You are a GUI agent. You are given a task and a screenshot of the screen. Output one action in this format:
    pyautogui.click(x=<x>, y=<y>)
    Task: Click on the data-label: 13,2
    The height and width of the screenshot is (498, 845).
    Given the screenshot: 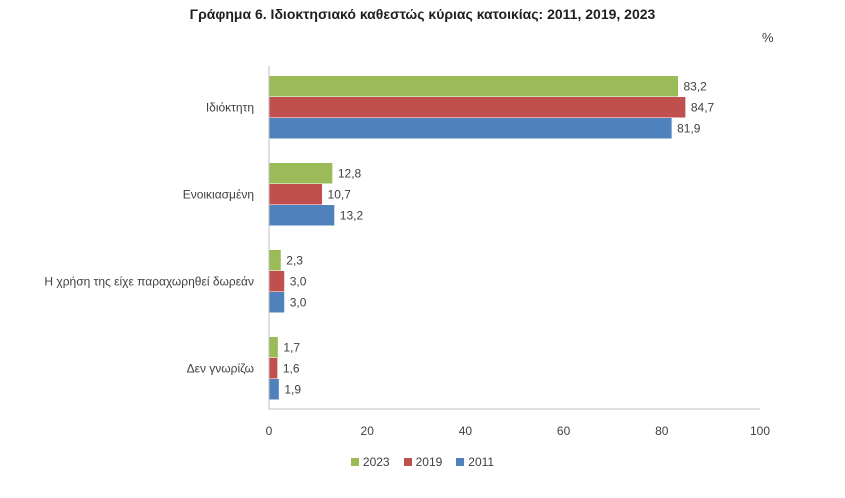 What is the action you would take?
    pyautogui.click(x=352, y=215)
    